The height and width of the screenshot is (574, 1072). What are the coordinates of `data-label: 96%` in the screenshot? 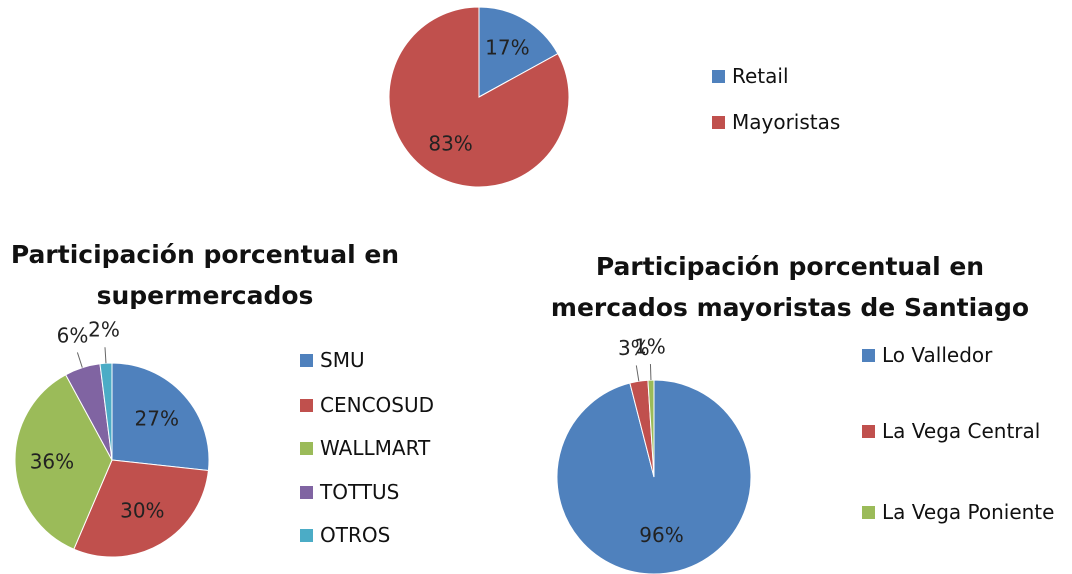 It's located at (661, 535).